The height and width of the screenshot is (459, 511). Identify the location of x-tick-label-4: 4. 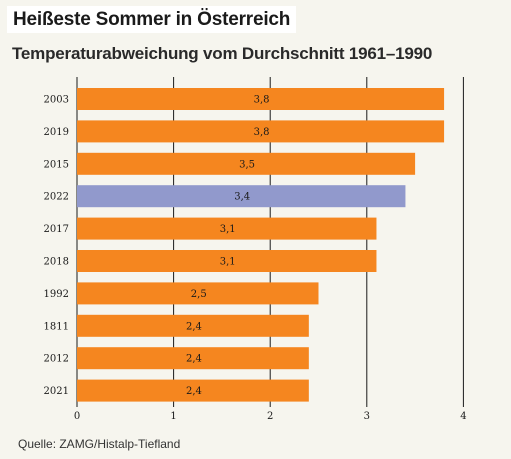
(463, 416).